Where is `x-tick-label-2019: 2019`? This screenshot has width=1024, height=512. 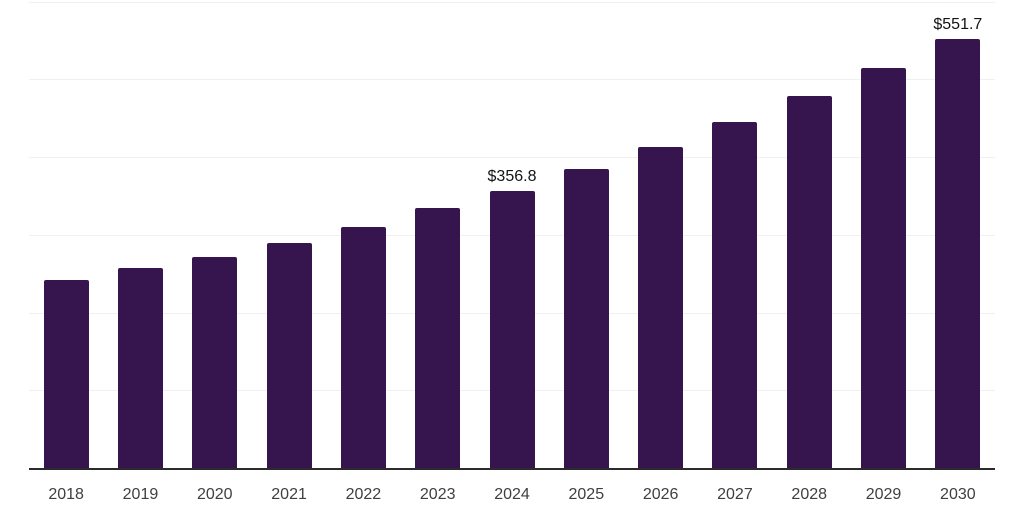 x-tick-label-2019: 2019 is located at coordinates (140, 494).